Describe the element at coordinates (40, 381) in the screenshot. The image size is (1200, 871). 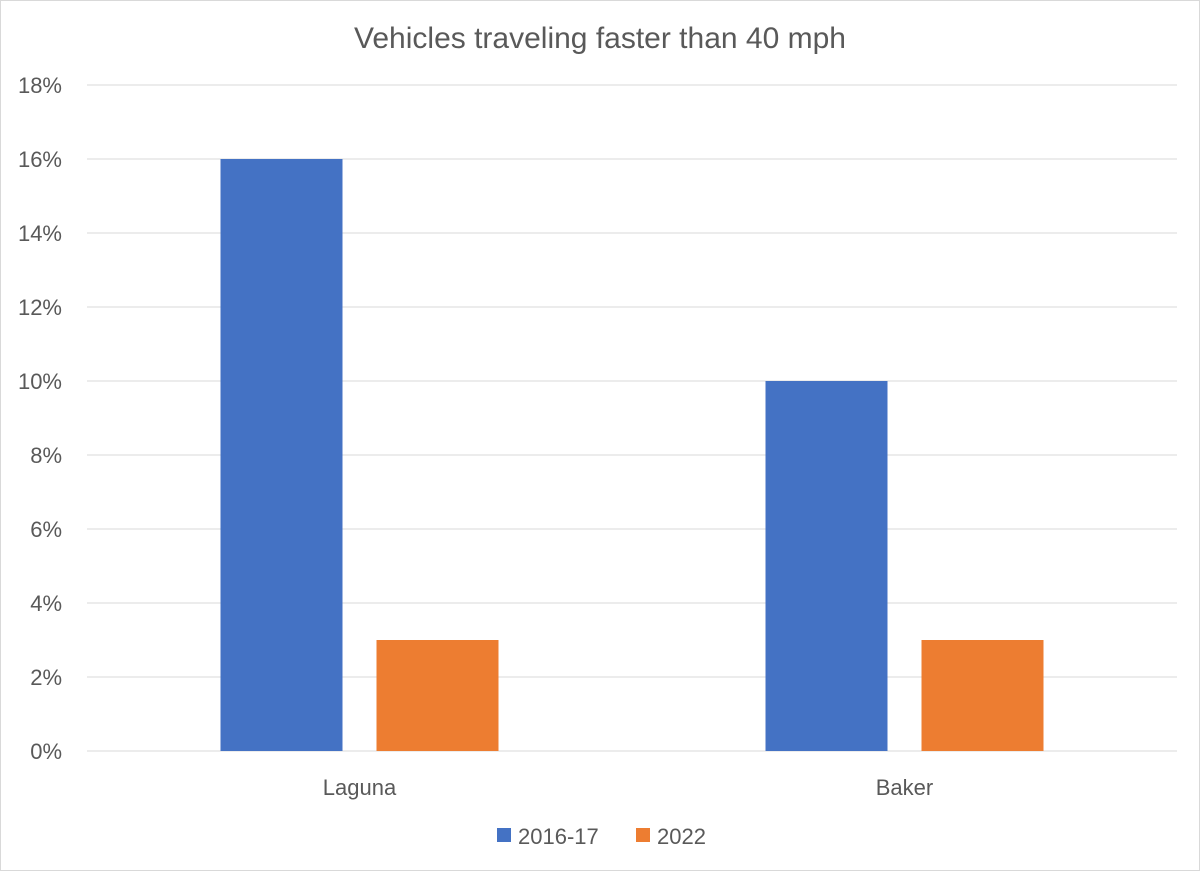
I see `y-tick-label: 10%` at that location.